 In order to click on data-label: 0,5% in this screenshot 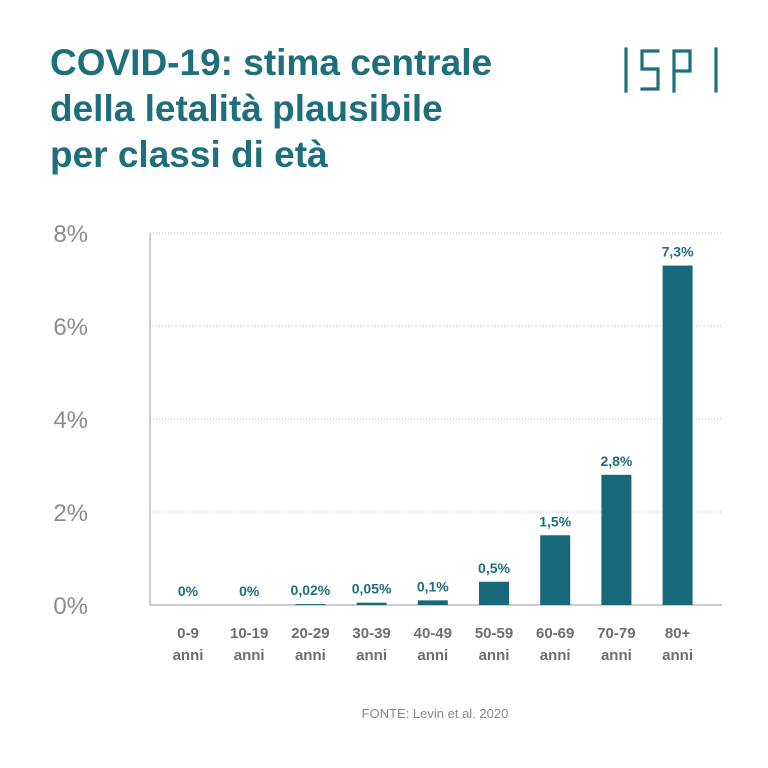, I will do `click(494, 568)`.